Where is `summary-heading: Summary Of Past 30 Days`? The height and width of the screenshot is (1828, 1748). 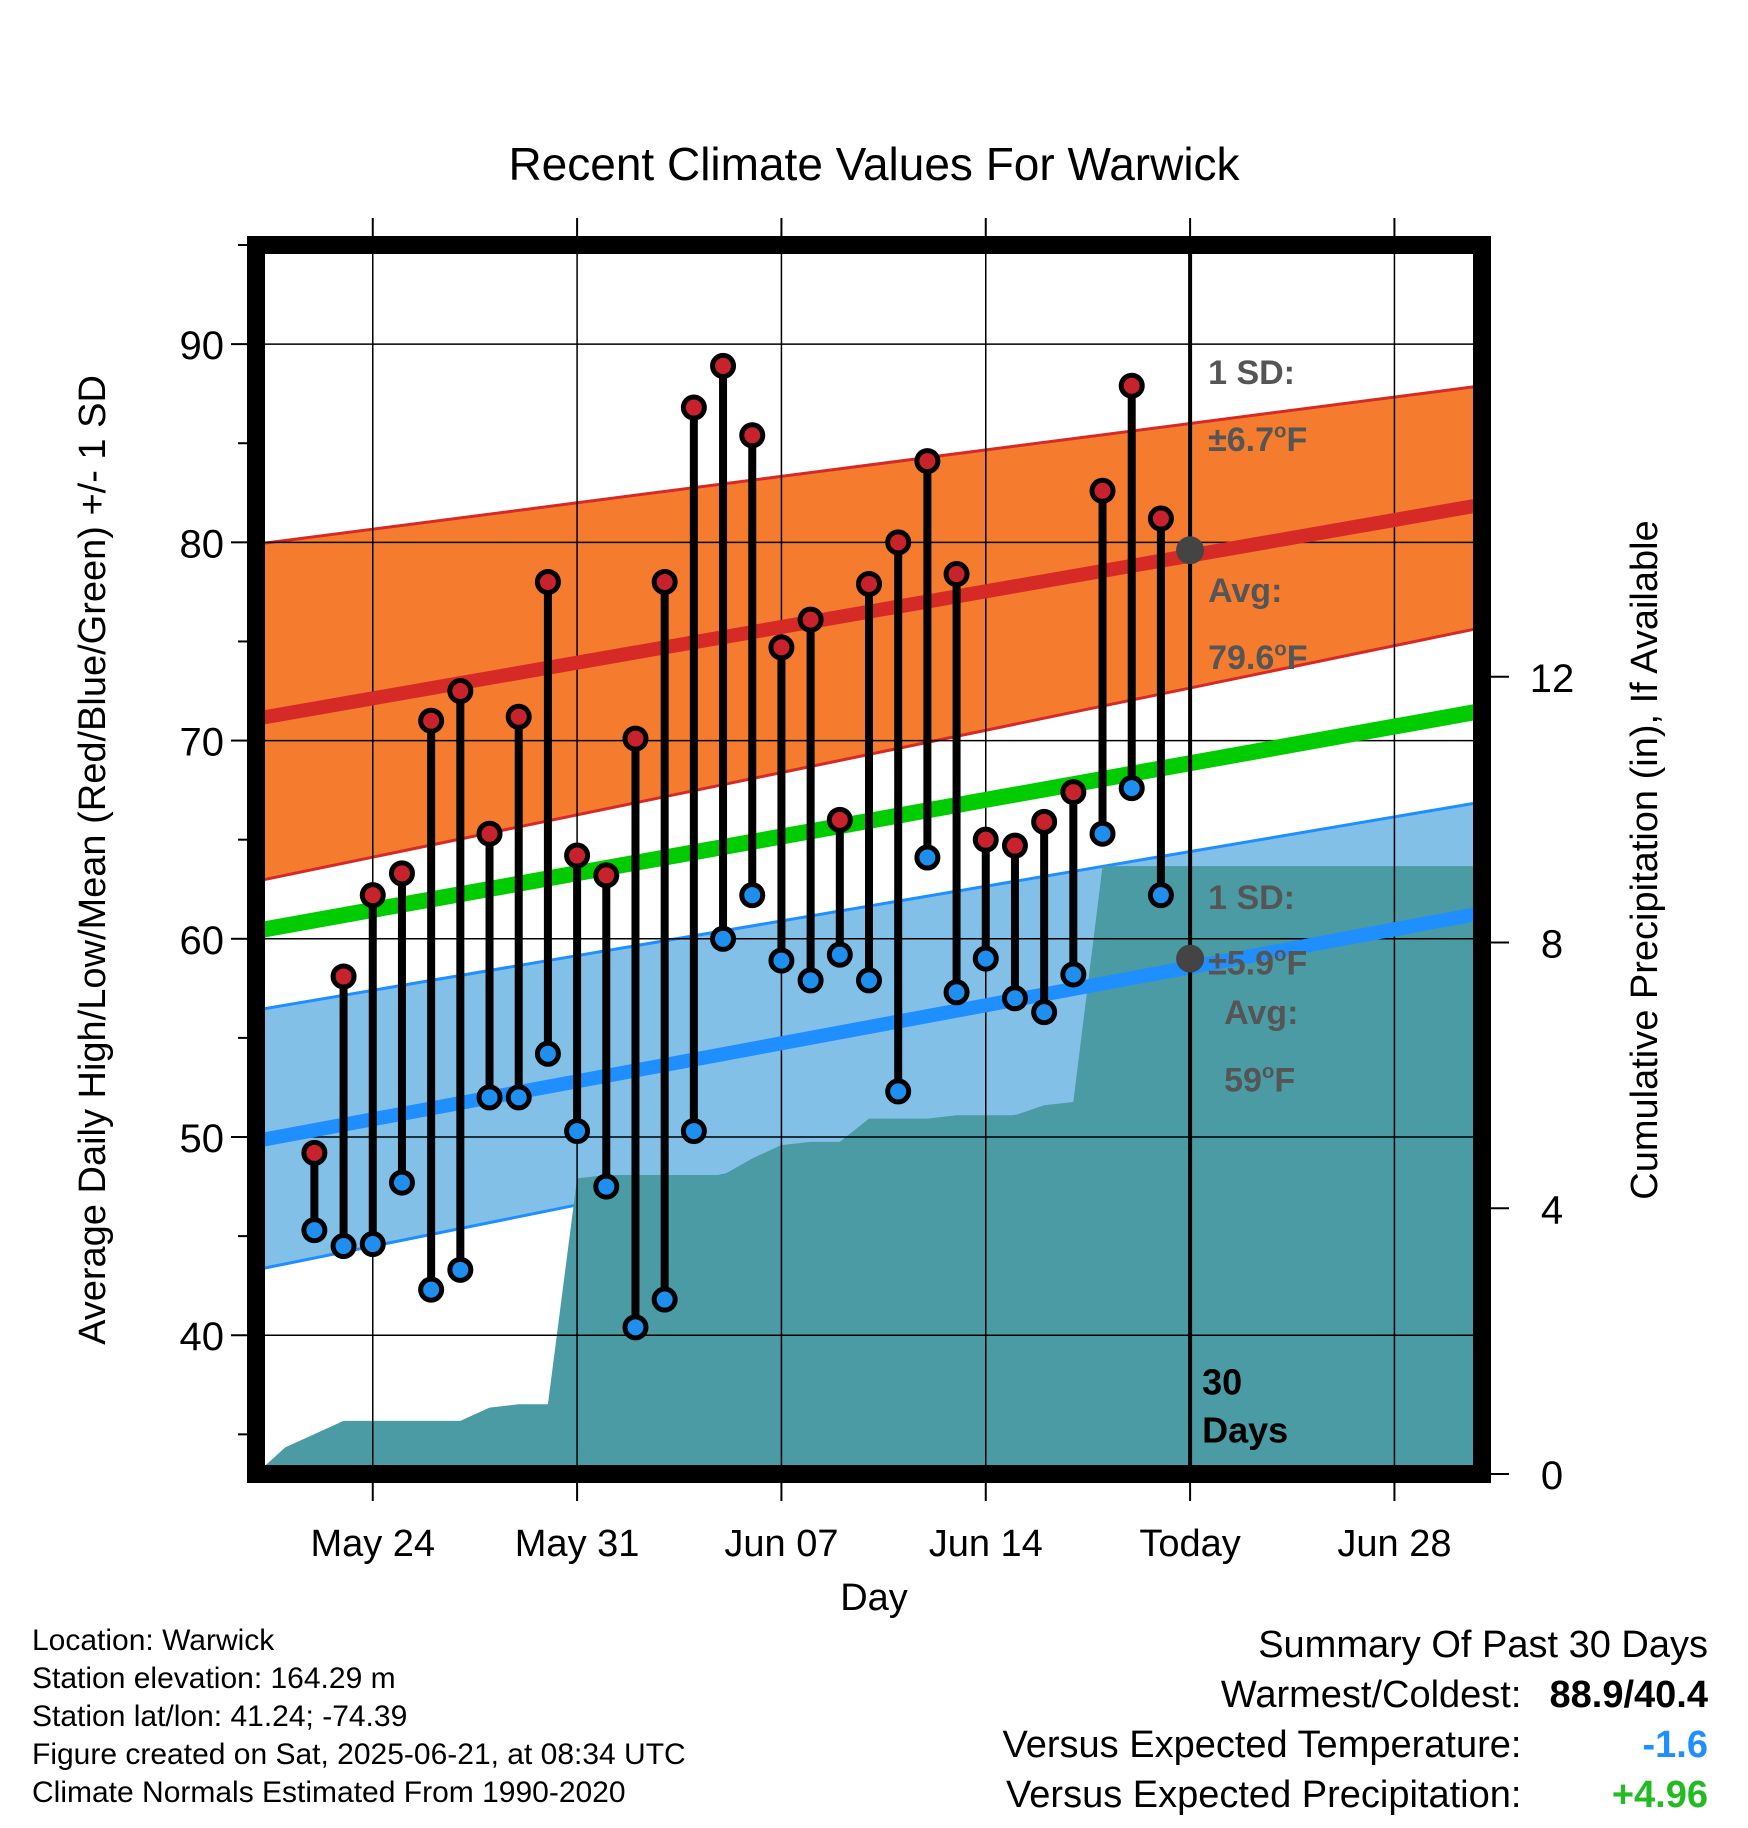
summary-heading: Summary Of Past 30 Days is located at coordinates (1483, 1645).